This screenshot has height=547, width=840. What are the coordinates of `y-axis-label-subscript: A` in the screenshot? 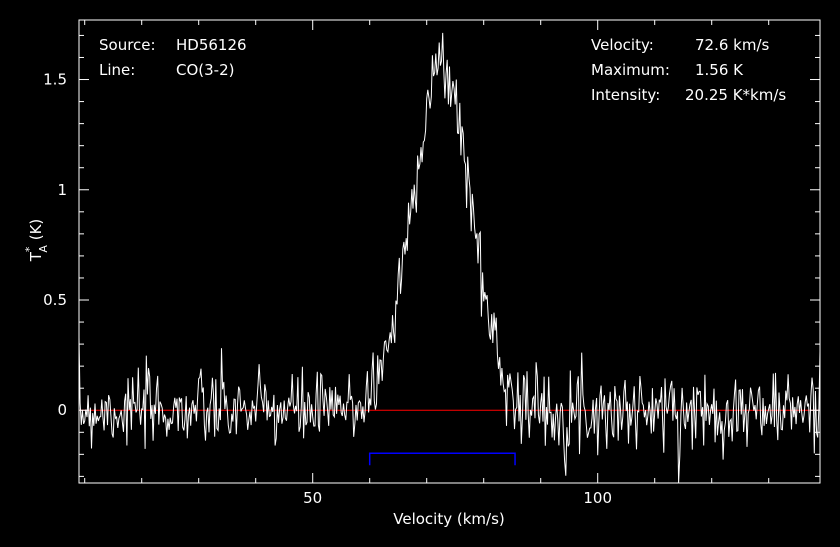 It's located at (43, 249).